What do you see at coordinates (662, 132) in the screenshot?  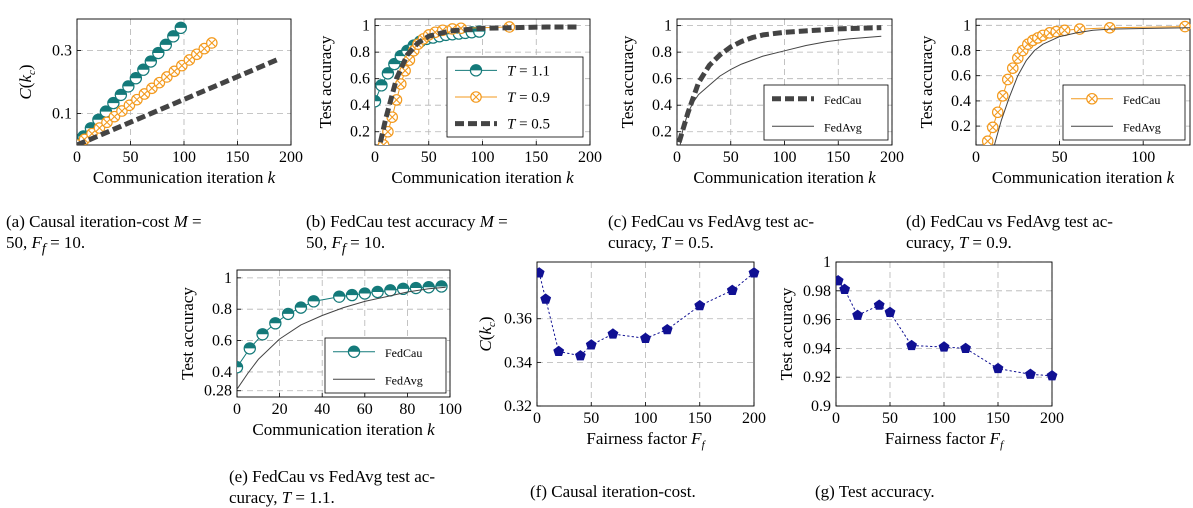 I see `y-tick-label: 0.2` at bounding box center [662, 132].